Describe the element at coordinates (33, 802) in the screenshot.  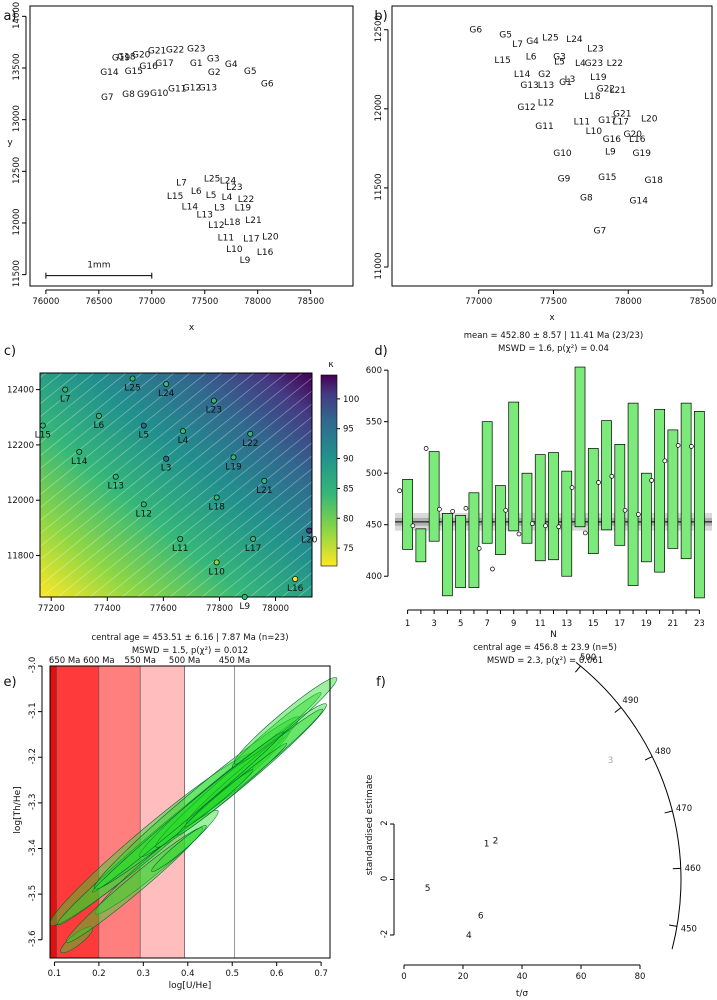
I see `y-tick-label: -3.3` at that location.